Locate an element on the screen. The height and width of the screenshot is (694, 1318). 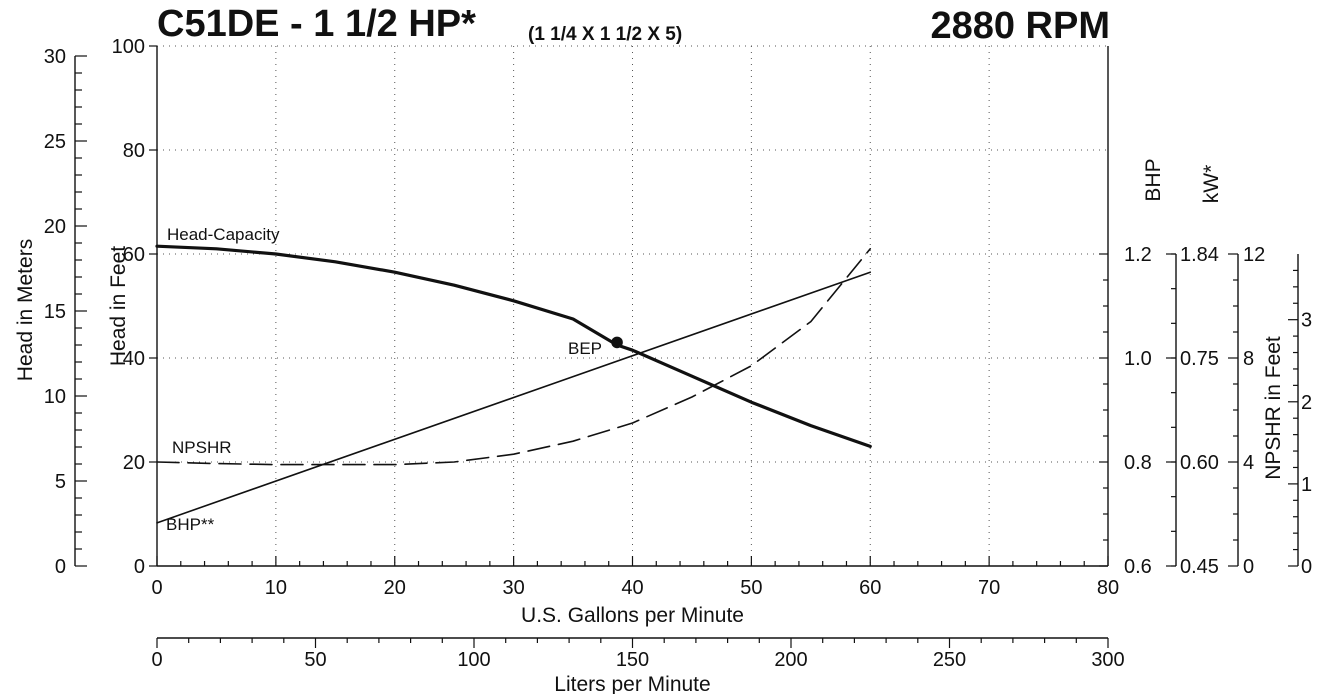
y-kw-tick-label: 0.60 is located at coordinates (1199, 463).